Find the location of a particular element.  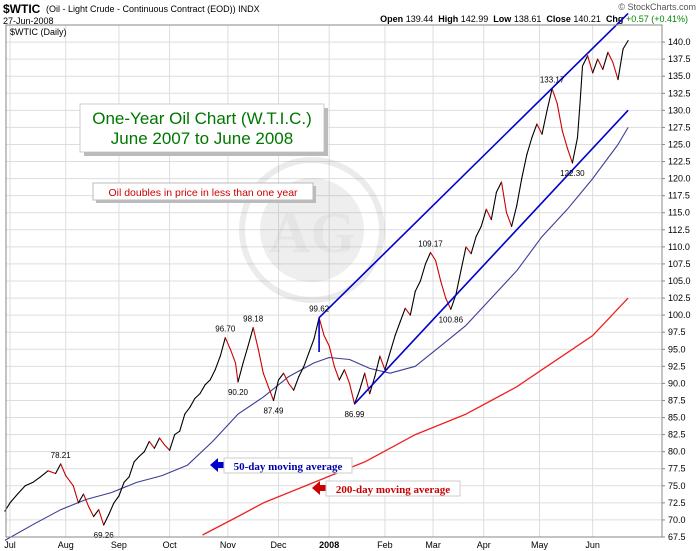

peak-label: 122.30 is located at coordinates (572, 173).